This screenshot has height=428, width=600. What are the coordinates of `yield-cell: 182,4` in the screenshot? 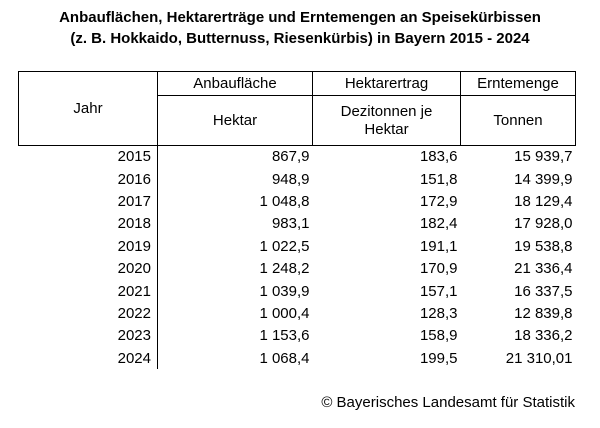 It's located at (438, 224).